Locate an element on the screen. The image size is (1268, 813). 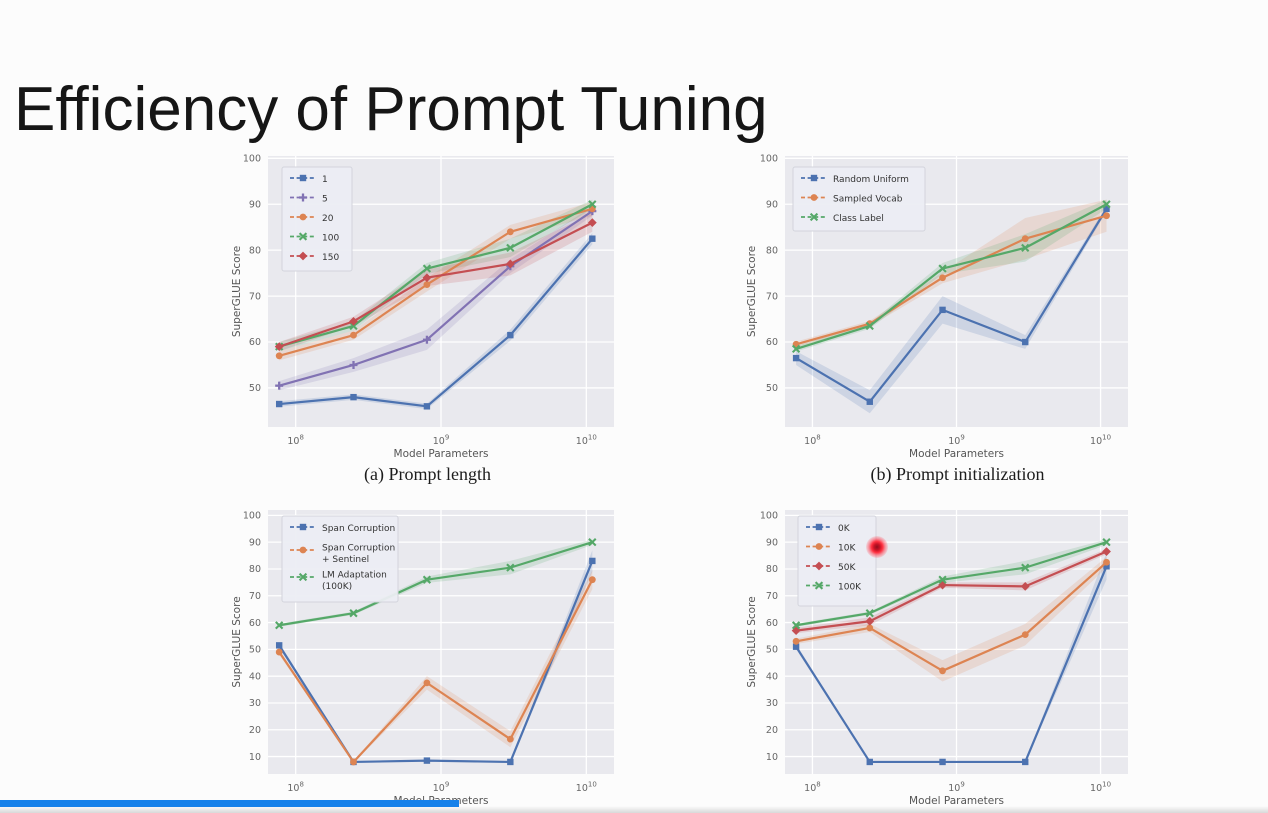
svg-text: 10K is located at coordinates (847, 549).